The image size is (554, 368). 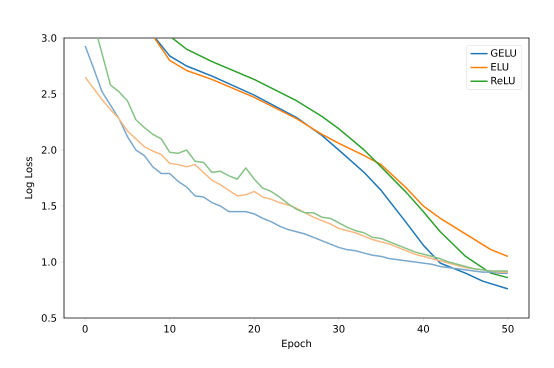 What do you see at coordinates (503, 80) in the screenshot?
I see `legend-label: ReLU` at bounding box center [503, 80].